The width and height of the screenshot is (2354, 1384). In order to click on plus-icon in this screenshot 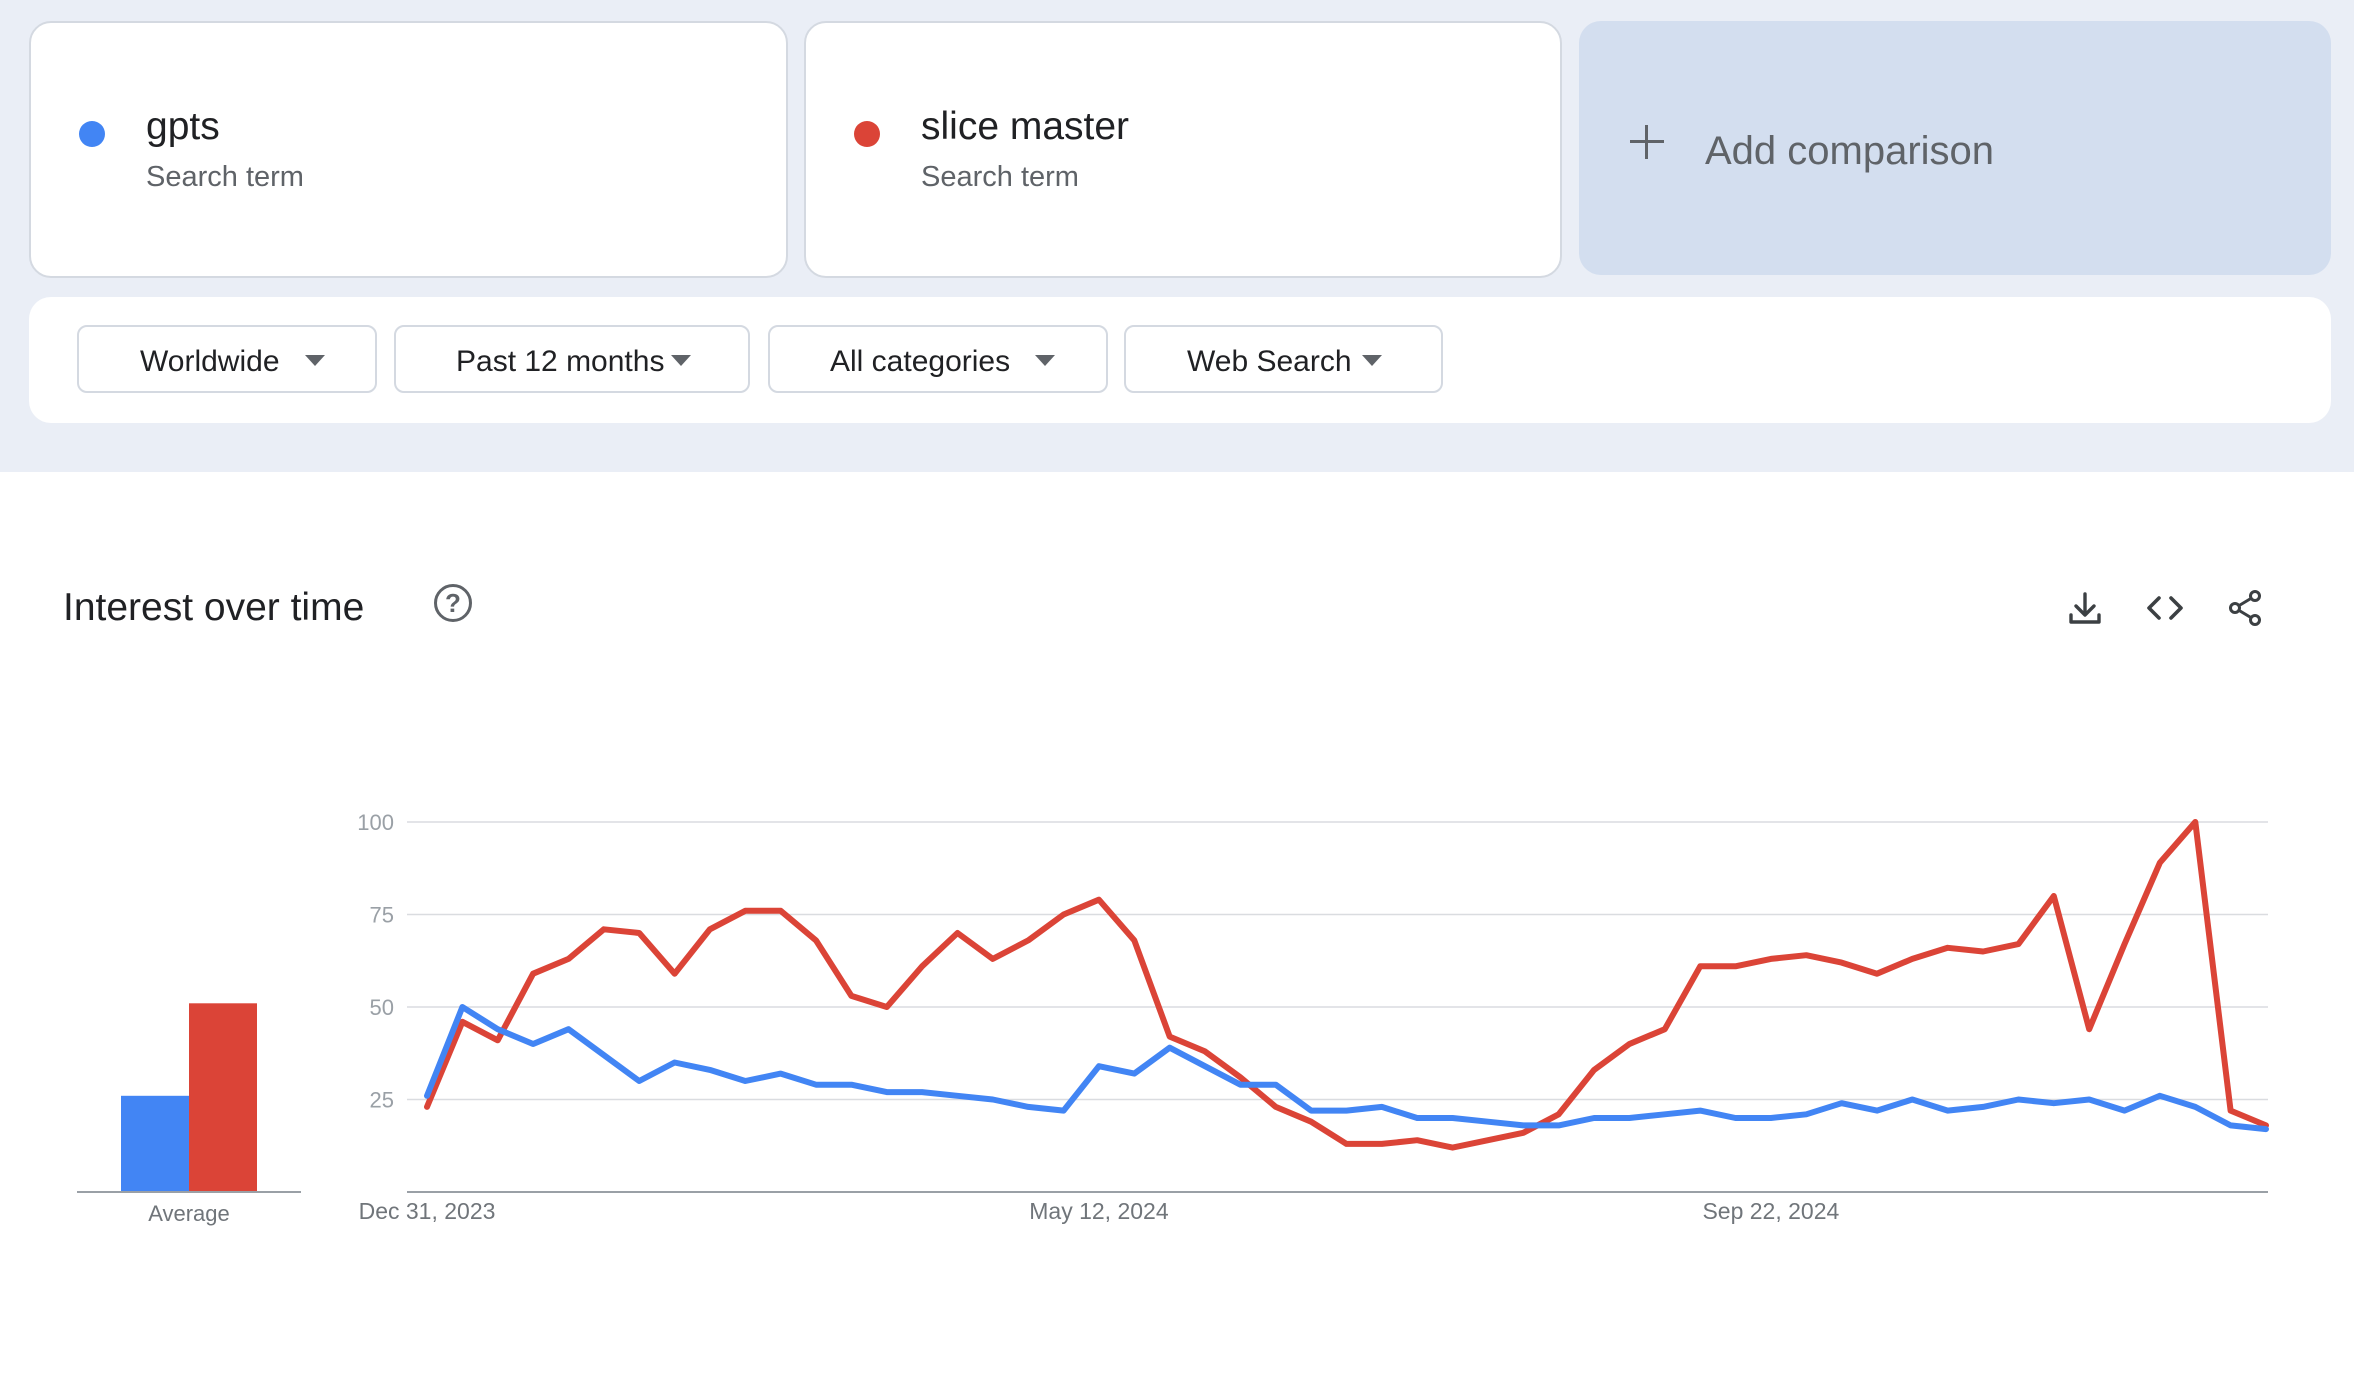, I will do `click(1647, 142)`.